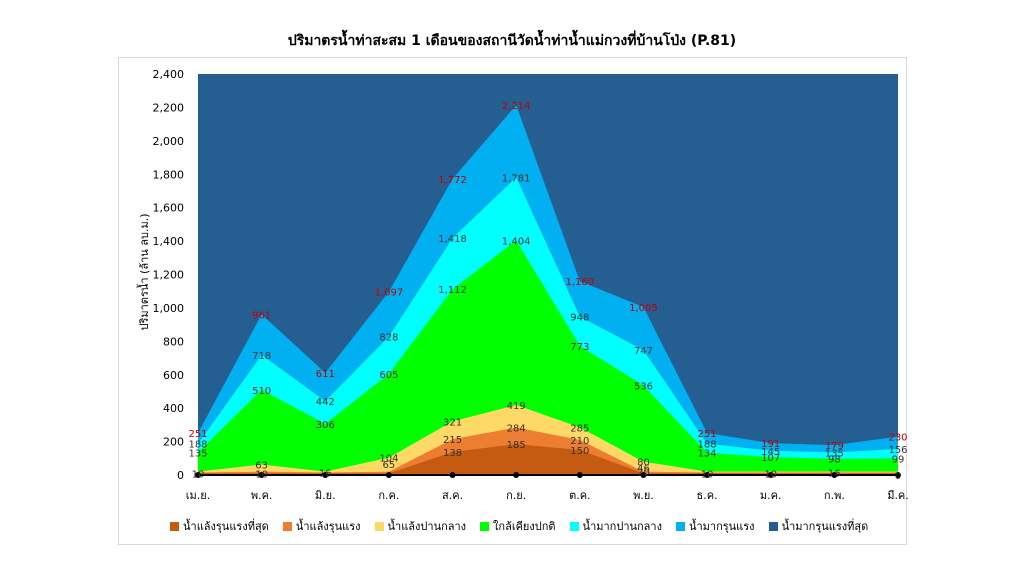 The width and height of the screenshot is (1024, 576). What do you see at coordinates (325, 374) in the screenshot?
I see `data-label: 611` at bounding box center [325, 374].